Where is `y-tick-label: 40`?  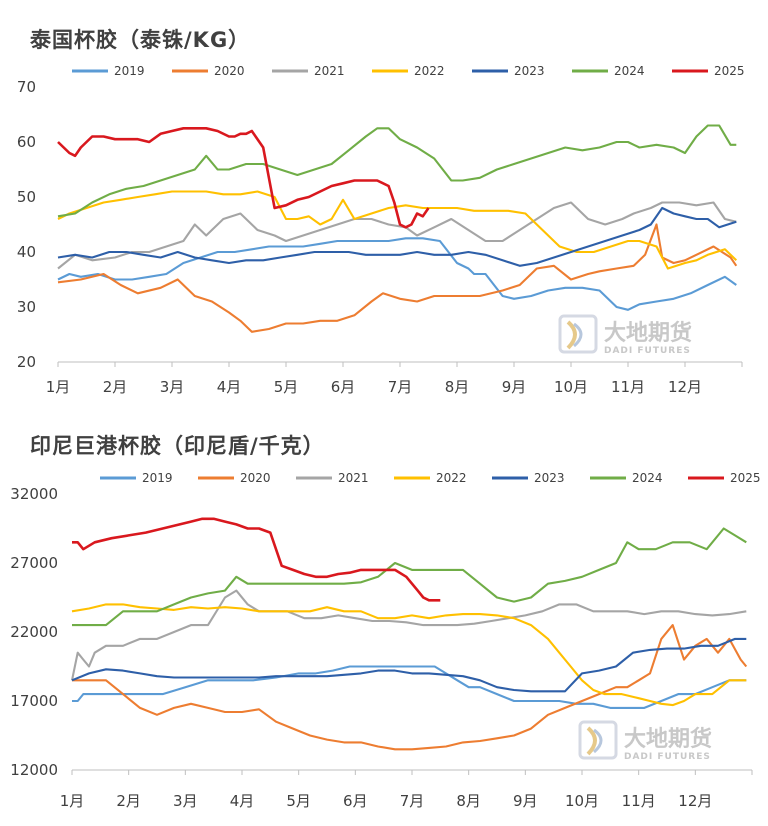
y-tick-label: 40 is located at coordinates (26, 252).